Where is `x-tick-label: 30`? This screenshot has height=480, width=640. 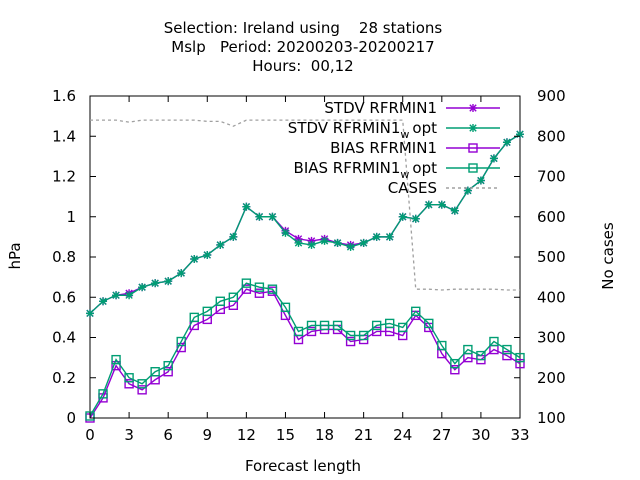 x-tick-label: 30 is located at coordinates (480, 435).